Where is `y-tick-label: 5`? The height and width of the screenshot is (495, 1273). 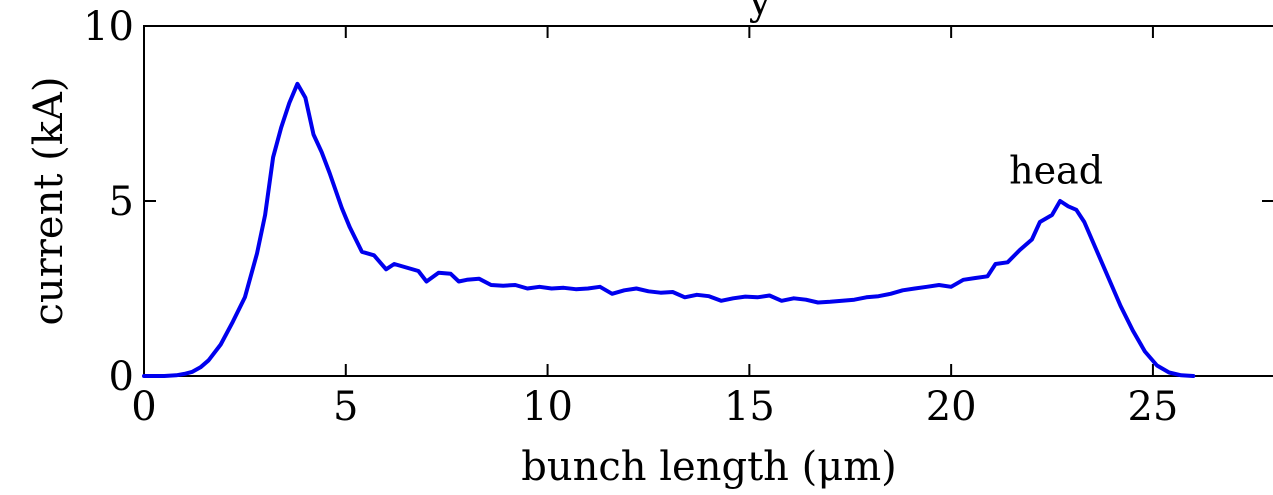
y-tick-label: 5 is located at coordinates (121, 202).